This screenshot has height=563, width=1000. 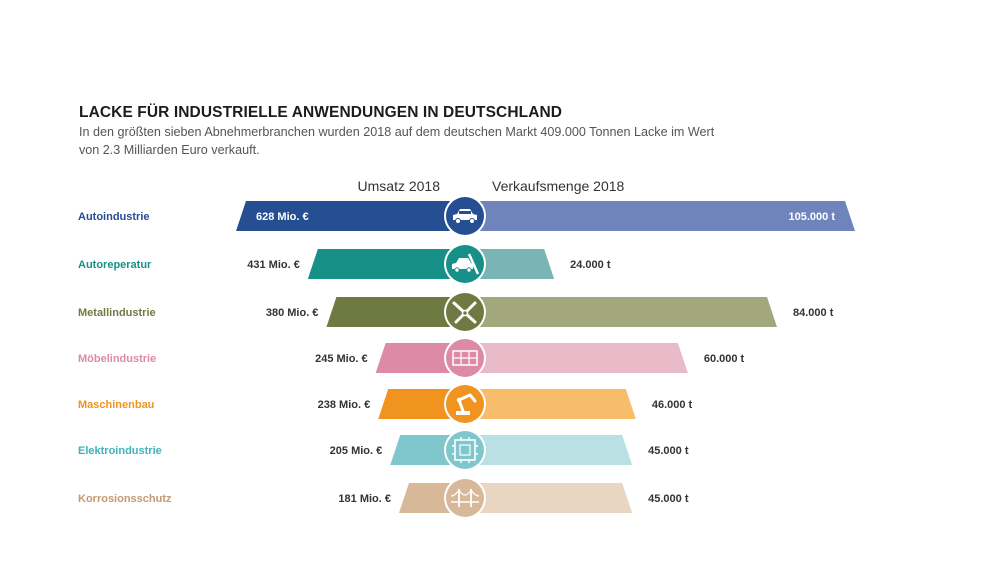 What do you see at coordinates (344, 405) in the screenshot?
I see `value-label-umsatz-maschinenbau: 238 Mio. €` at bounding box center [344, 405].